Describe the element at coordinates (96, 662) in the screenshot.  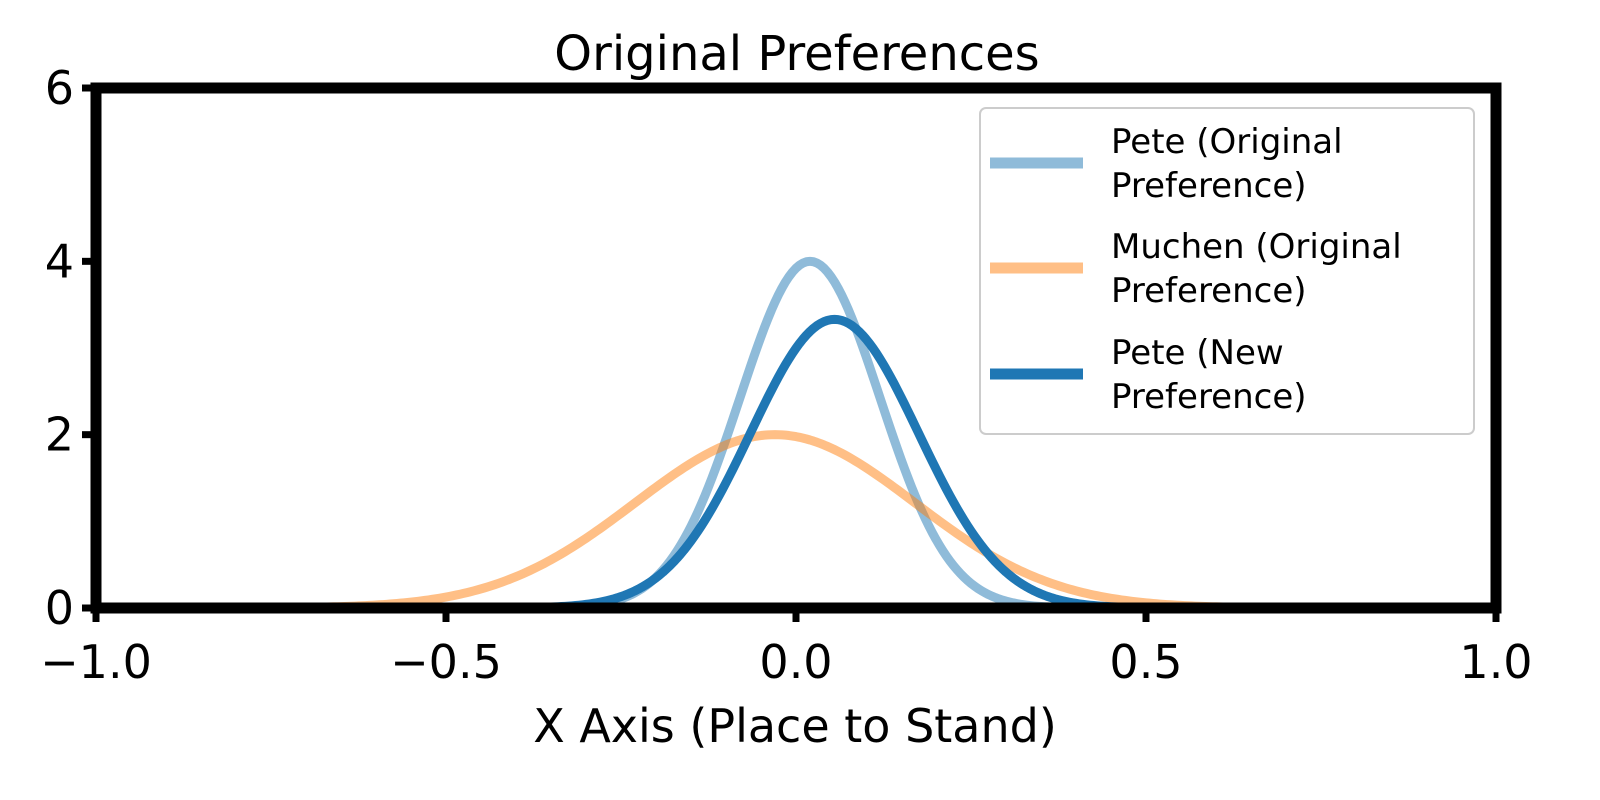
I see `x-tick-label: −1.0` at that location.